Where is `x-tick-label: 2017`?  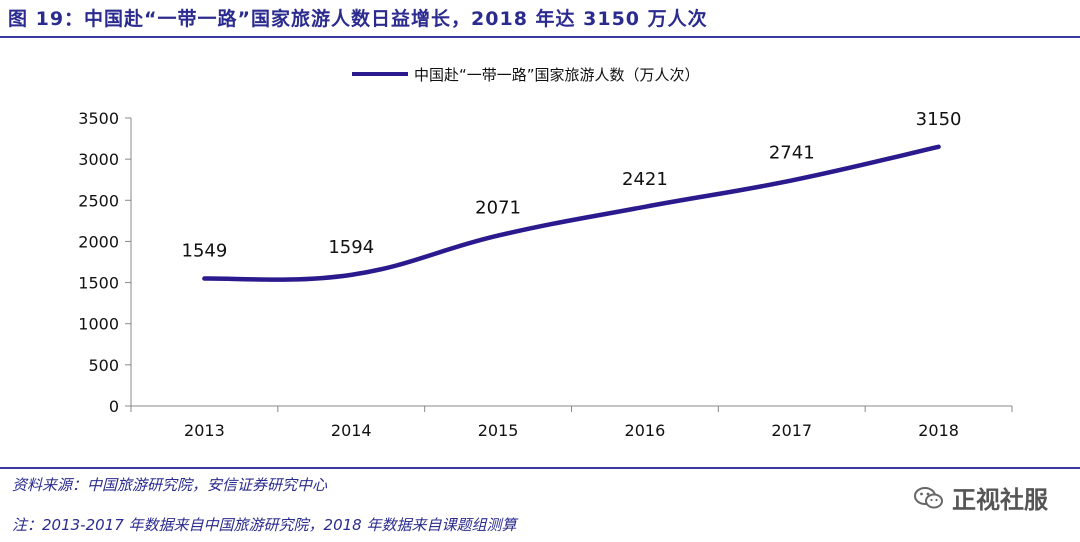 x-tick-label: 2017 is located at coordinates (791, 430).